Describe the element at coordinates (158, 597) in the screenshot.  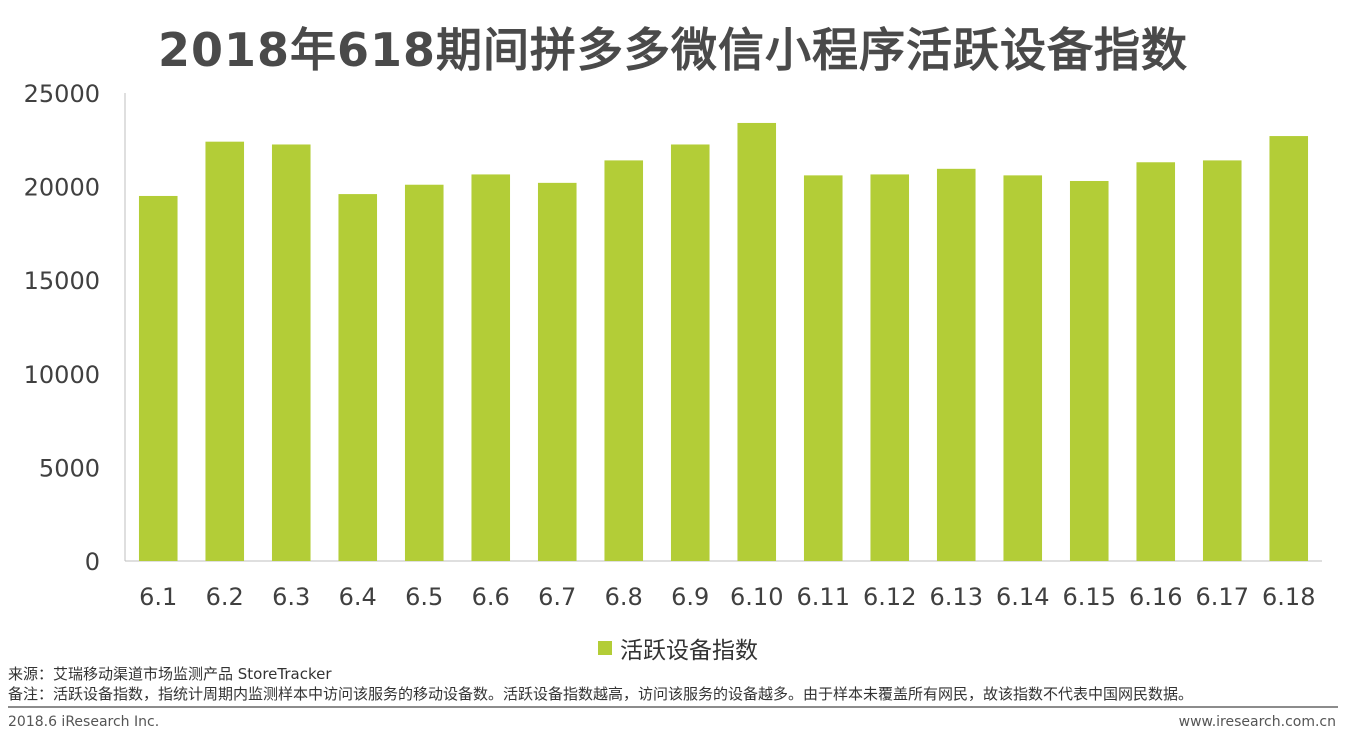
I see `x-tick-label: 6.1` at that location.